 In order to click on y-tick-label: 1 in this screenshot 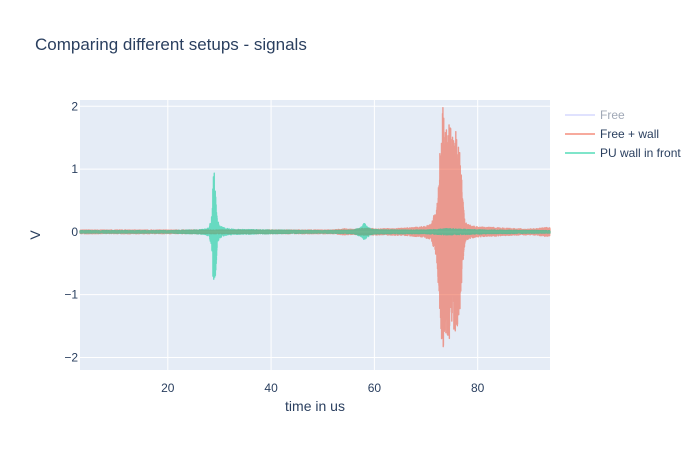, I will do `click(74, 169)`.